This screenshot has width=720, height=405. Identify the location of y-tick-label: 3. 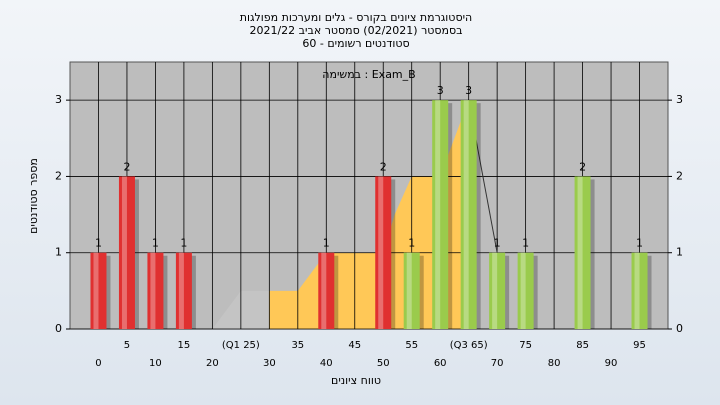
(58, 99).